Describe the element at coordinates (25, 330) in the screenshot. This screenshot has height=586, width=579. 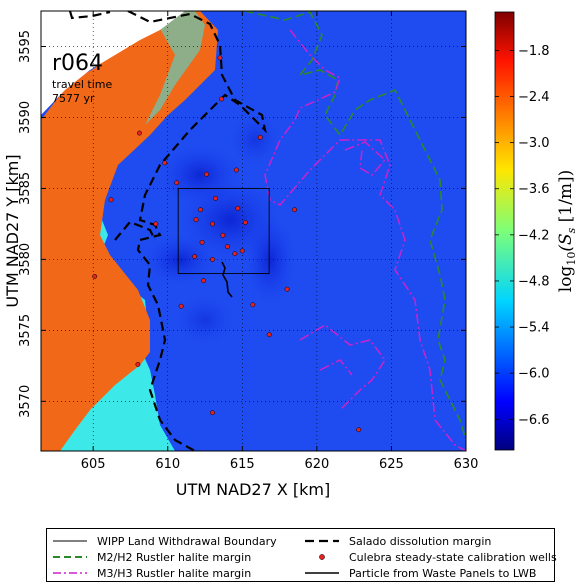
I see `y-tick-label: 3575` at that location.